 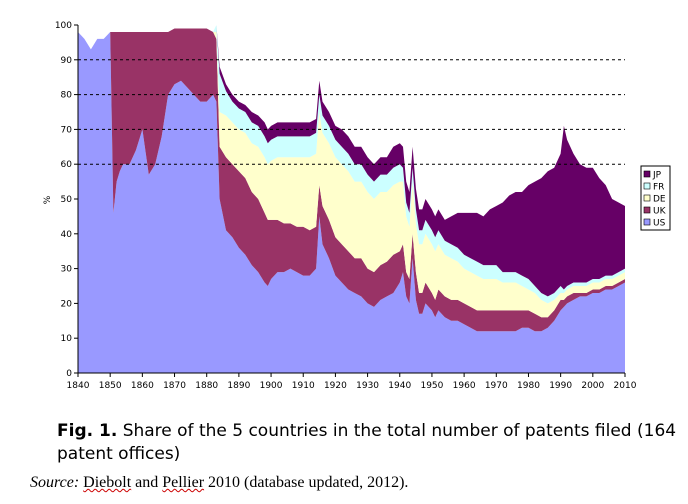 What do you see at coordinates (431, 386) in the screenshot?
I see `x-tick-label: 1950` at bounding box center [431, 386].